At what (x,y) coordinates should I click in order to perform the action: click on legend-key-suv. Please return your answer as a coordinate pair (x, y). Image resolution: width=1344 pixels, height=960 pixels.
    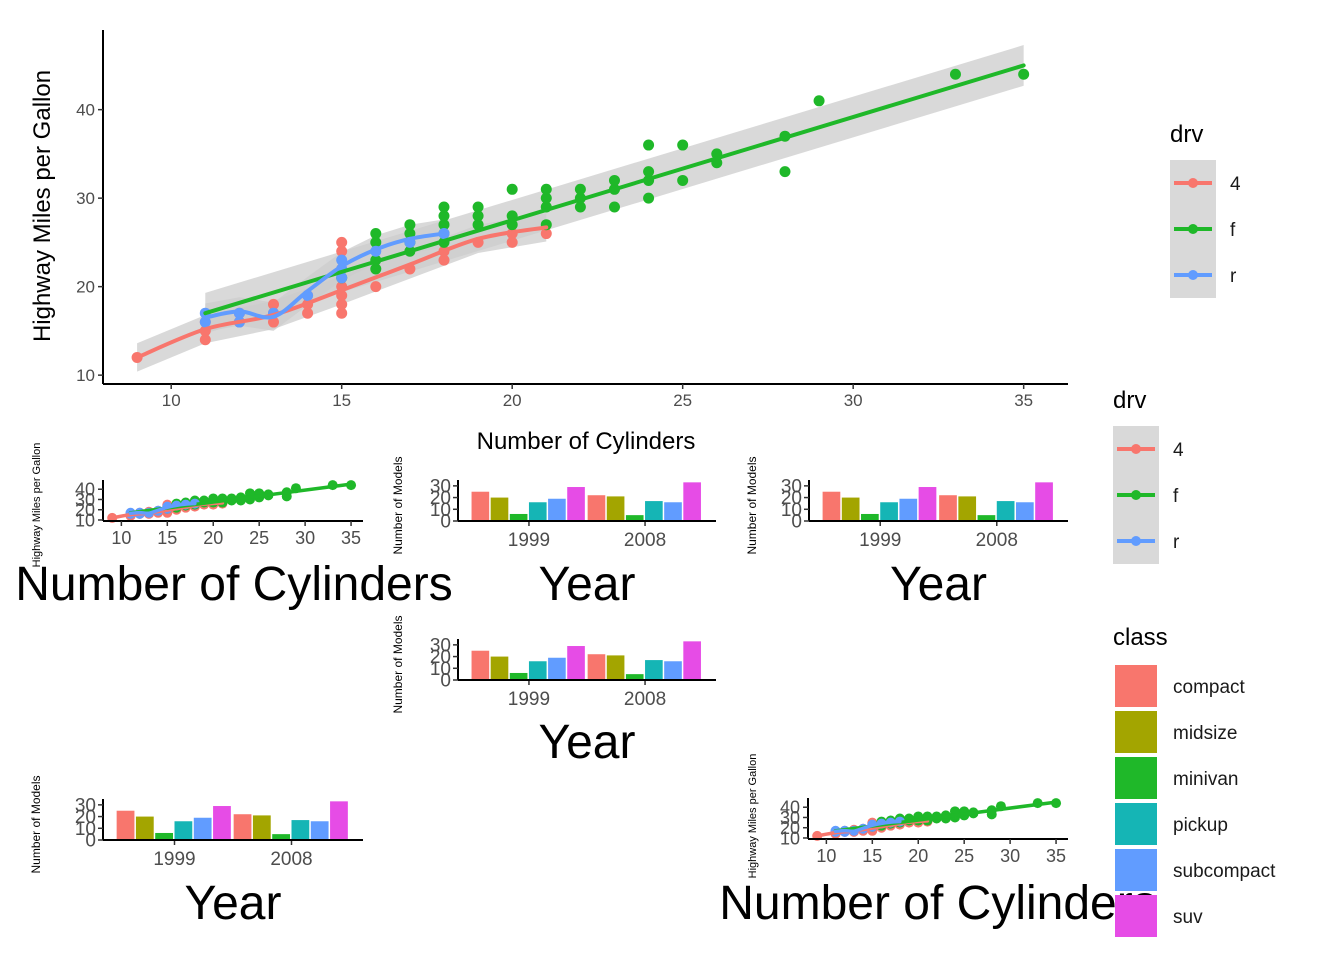
    Looking at the image, I should click on (1136, 916).